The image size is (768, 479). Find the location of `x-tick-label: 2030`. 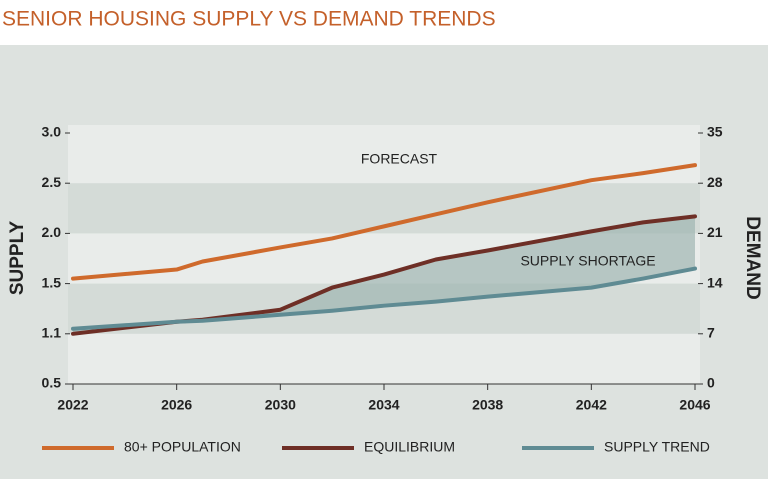

x-tick-label: 2030 is located at coordinates (280, 405).